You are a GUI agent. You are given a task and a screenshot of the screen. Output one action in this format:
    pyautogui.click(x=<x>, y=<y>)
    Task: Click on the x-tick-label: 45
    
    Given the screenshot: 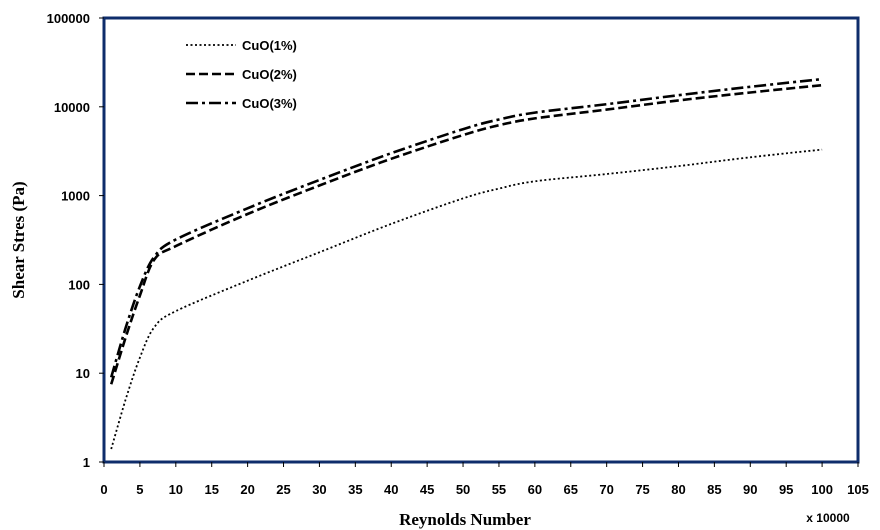 What is the action you would take?
    pyautogui.click(x=427, y=489)
    